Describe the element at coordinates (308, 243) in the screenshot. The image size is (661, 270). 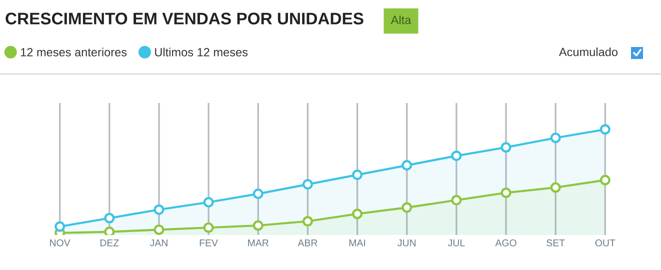
I see `x-tick-label: ABR` at that location.